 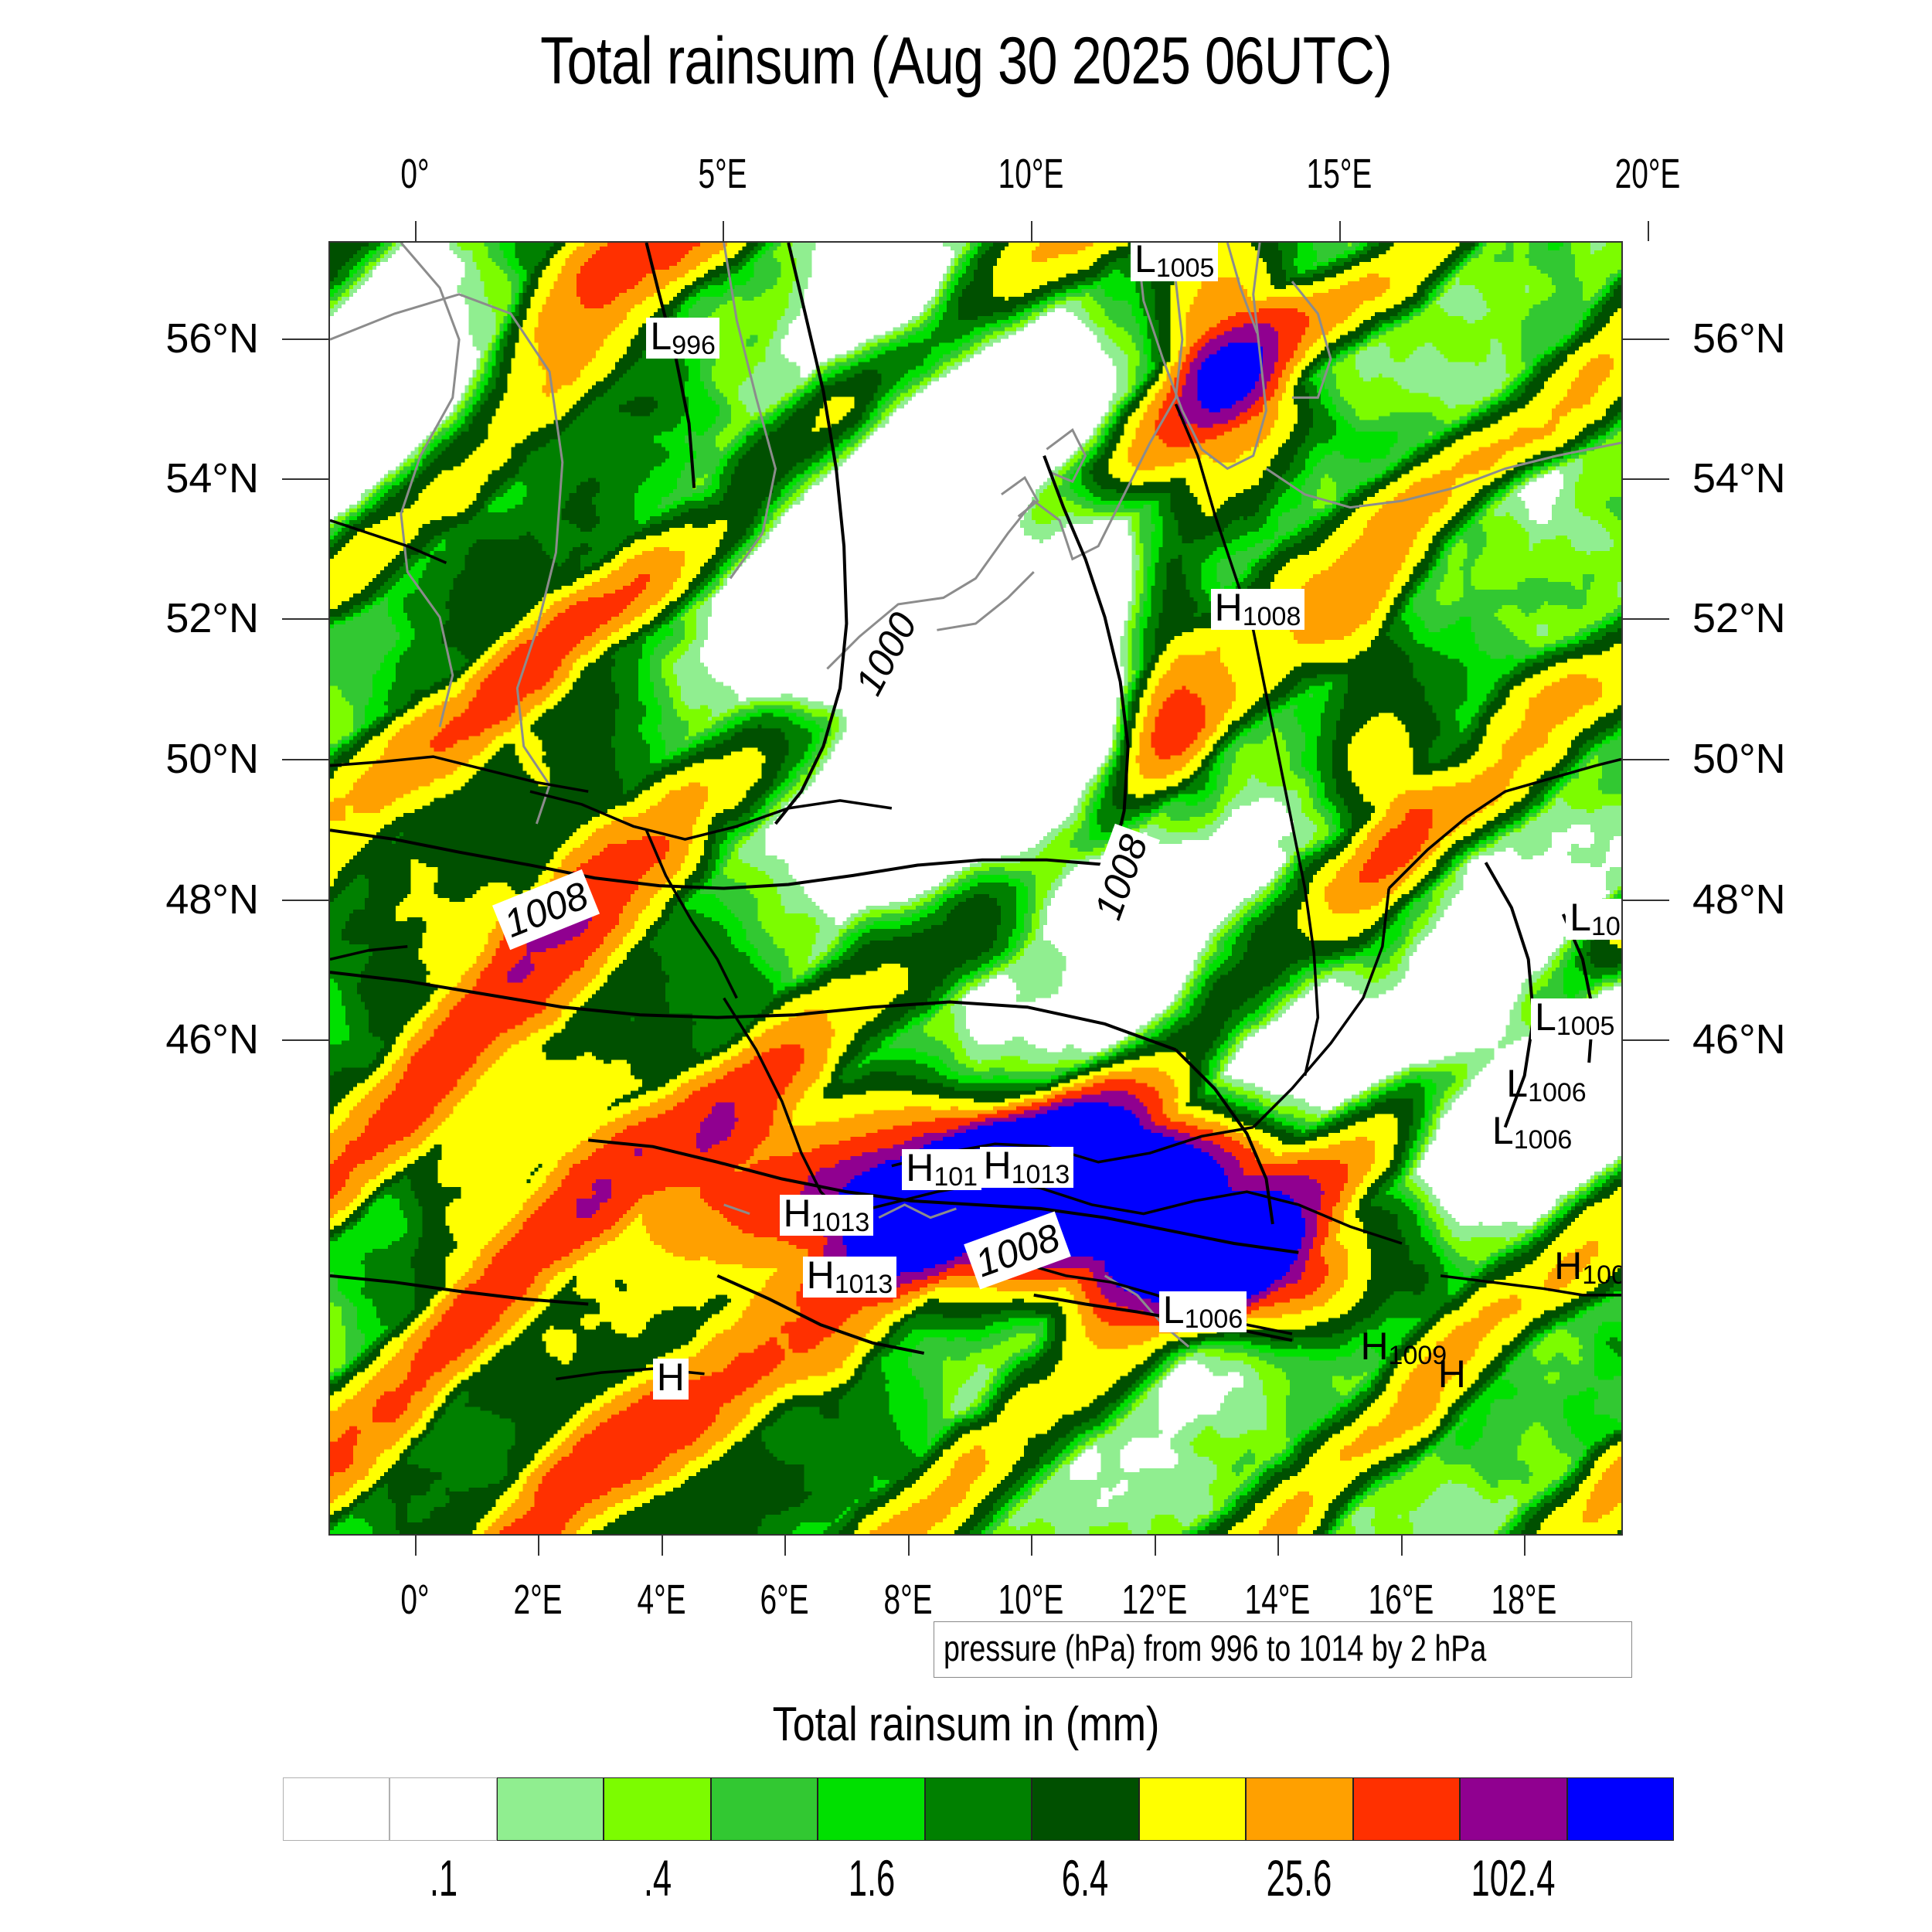 I want to click on colorbar, so click(x=979, y=1809).